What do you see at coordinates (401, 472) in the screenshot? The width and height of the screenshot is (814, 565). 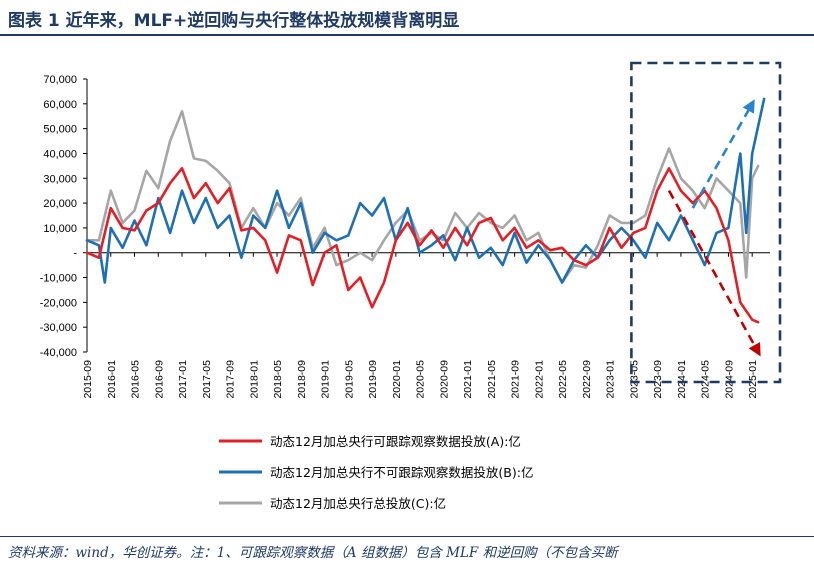 I see `legend-series-b-label: 动态12月加总央行不可跟踪观察数据投放(B):亿` at bounding box center [401, 472].